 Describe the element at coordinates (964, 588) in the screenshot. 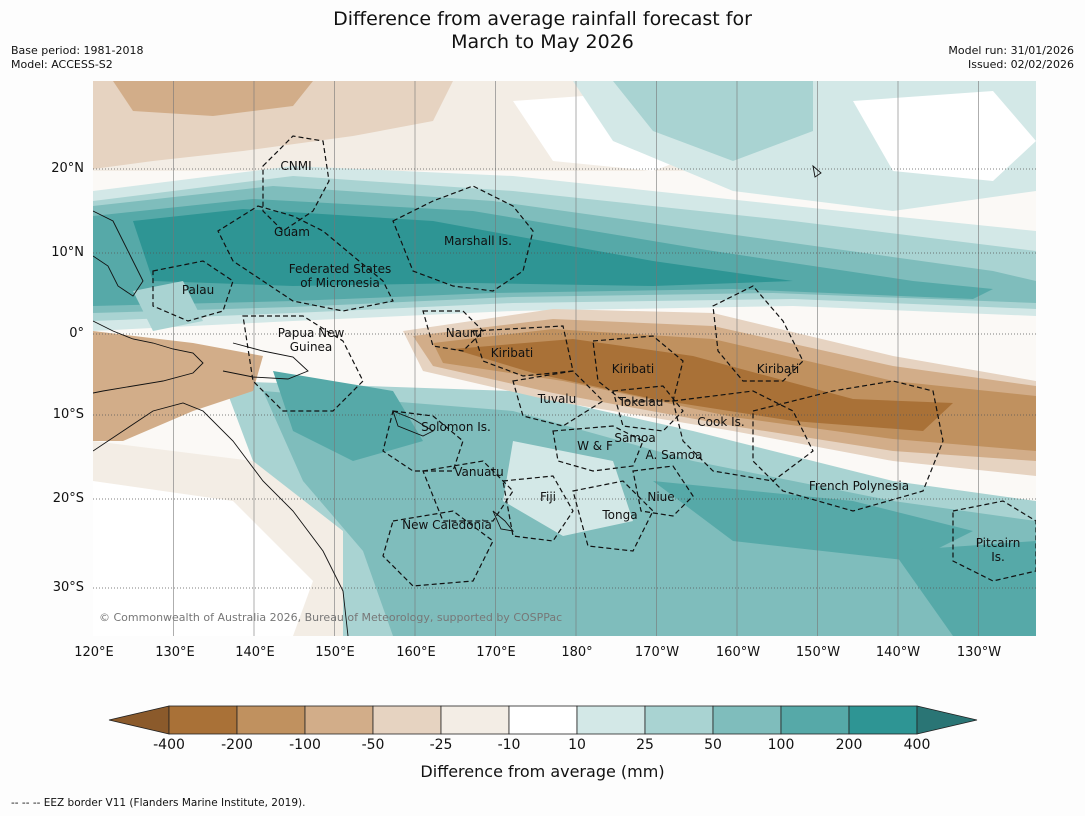

I see `patch-se-teal` at that location.